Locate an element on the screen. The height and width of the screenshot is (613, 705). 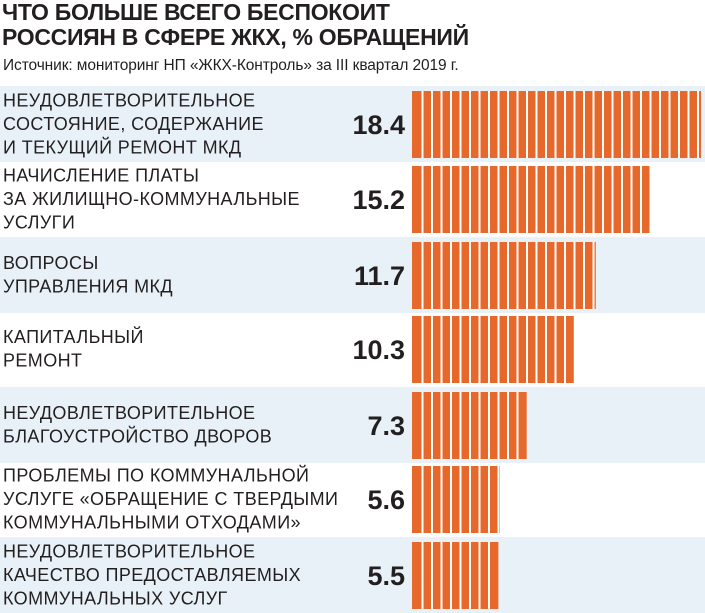
bar-row: ВОПРОСЫ УПРАВЛЕНИЯ МКД 11.7 is located at coordinates (352, 275).